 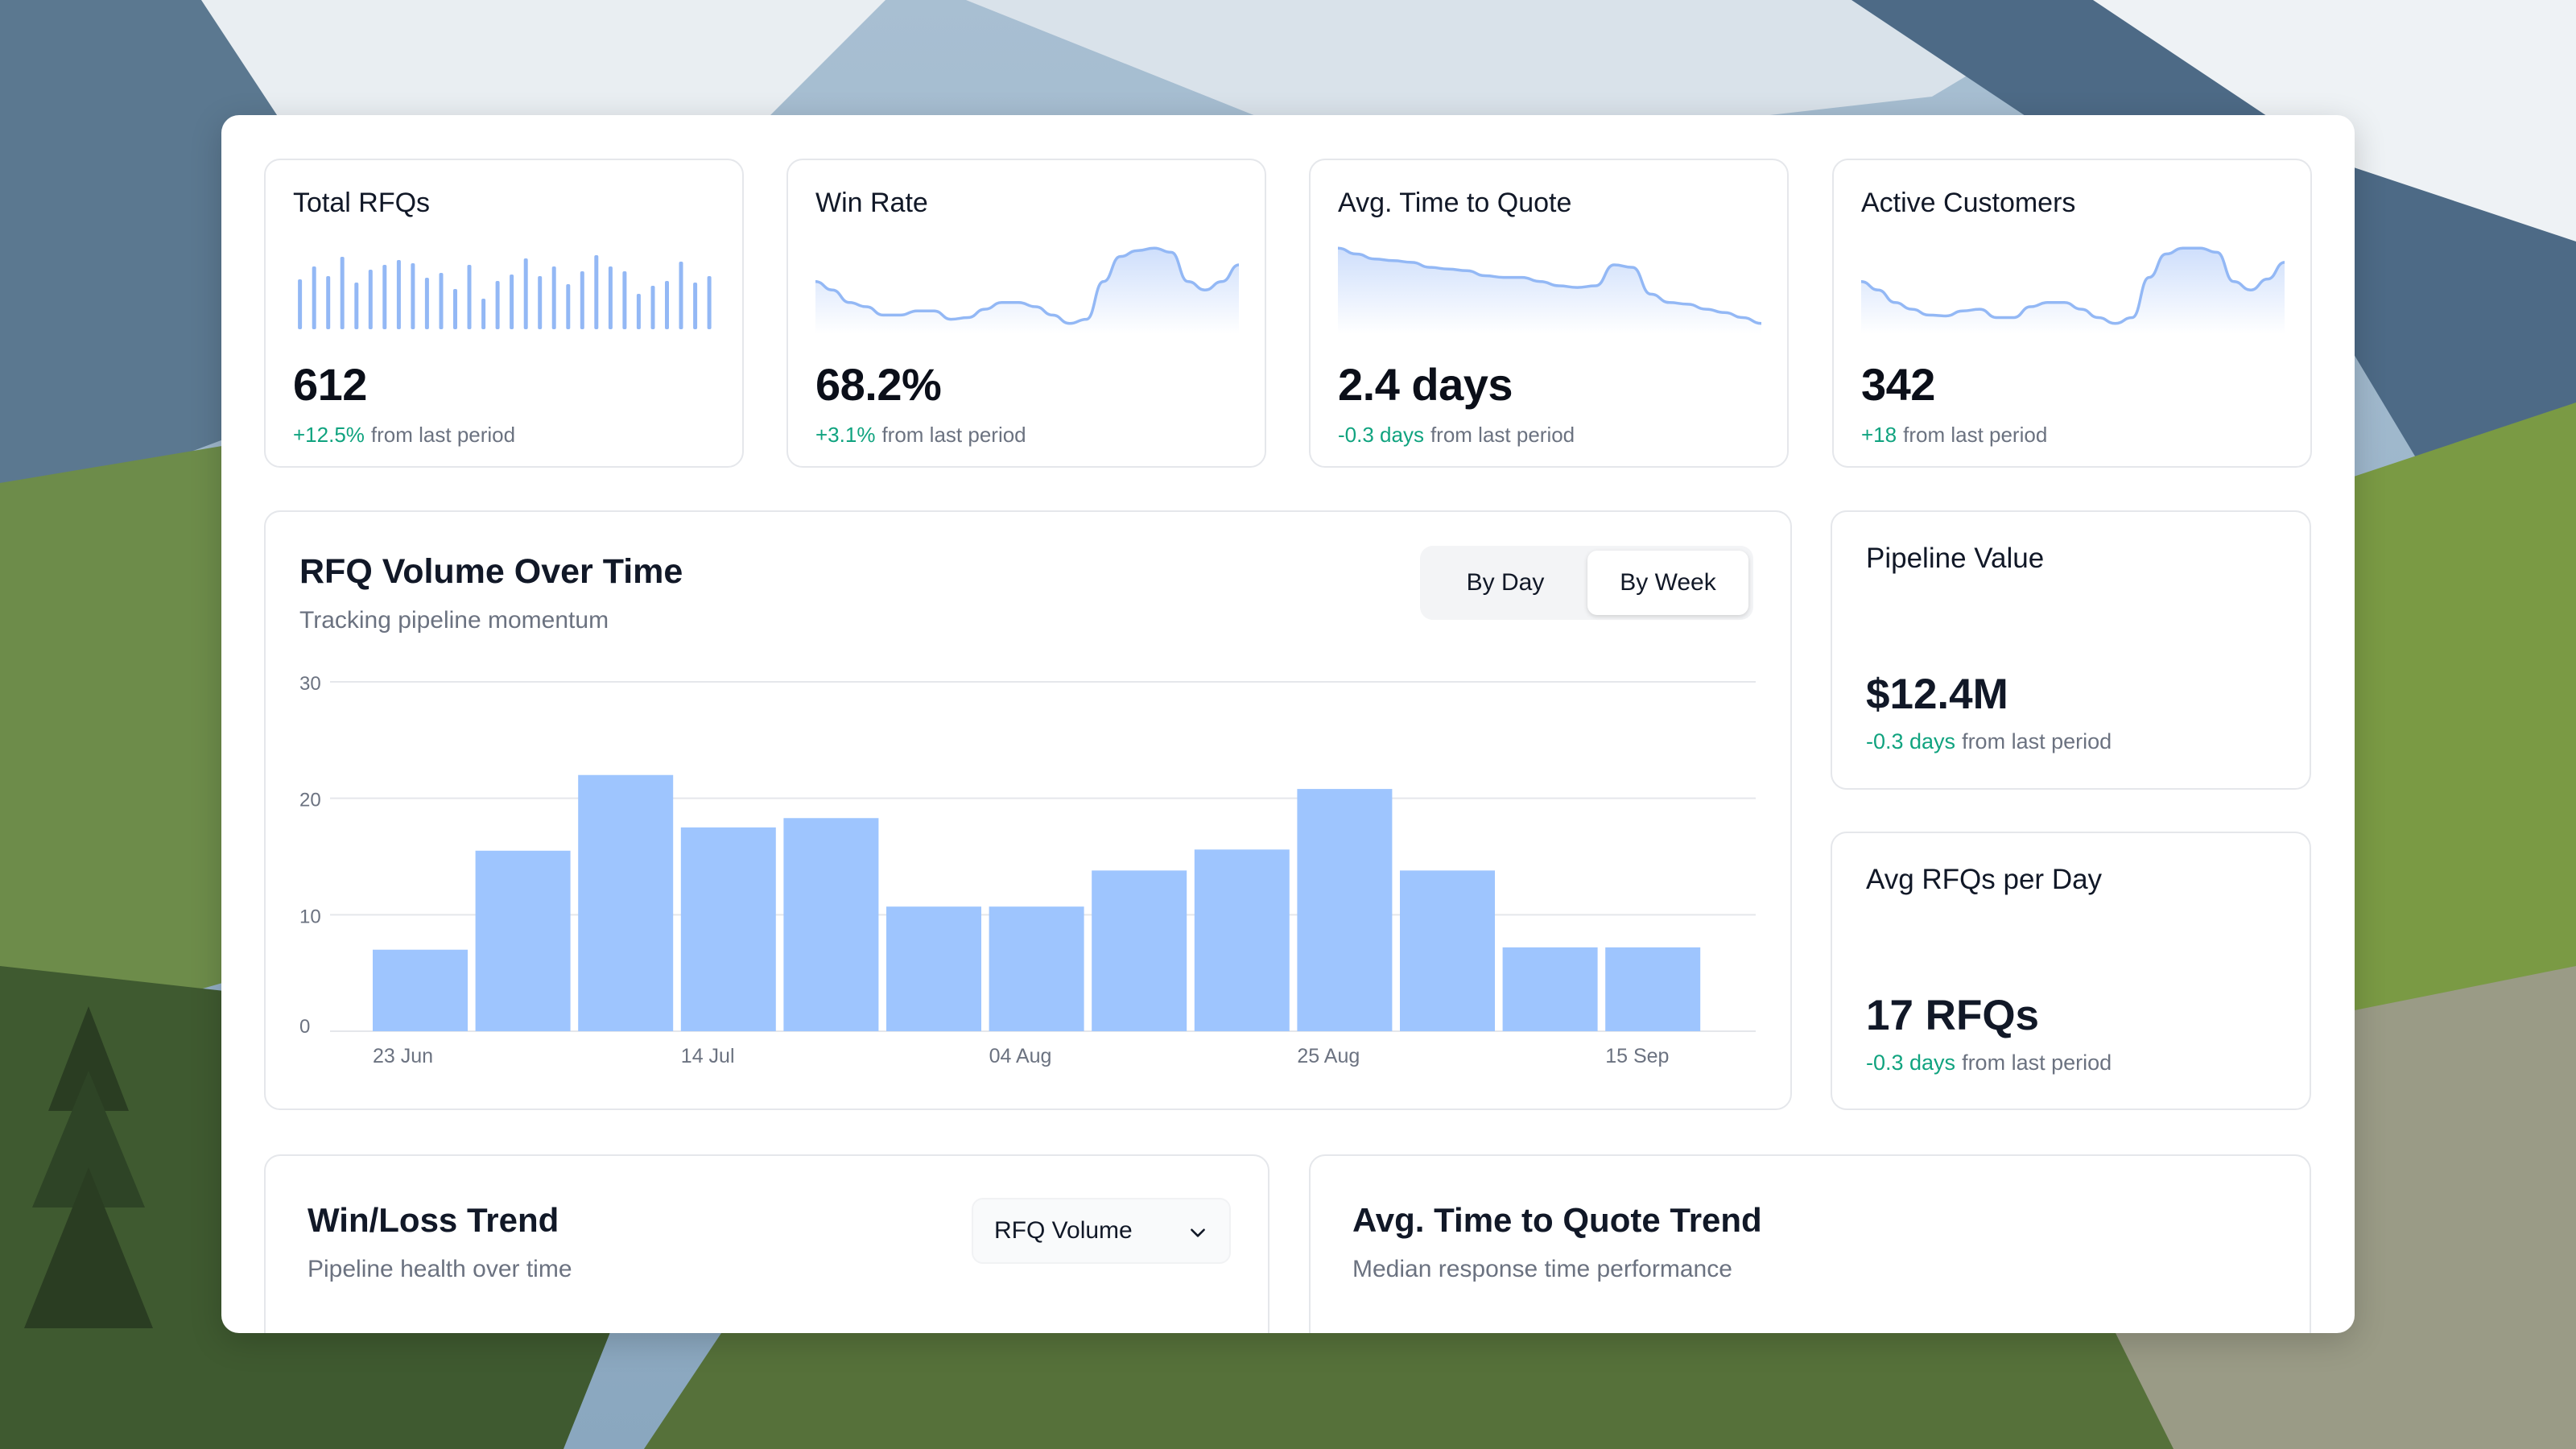 I want to click on kpi-title: Total RFQs, so click(x=362, y=203).